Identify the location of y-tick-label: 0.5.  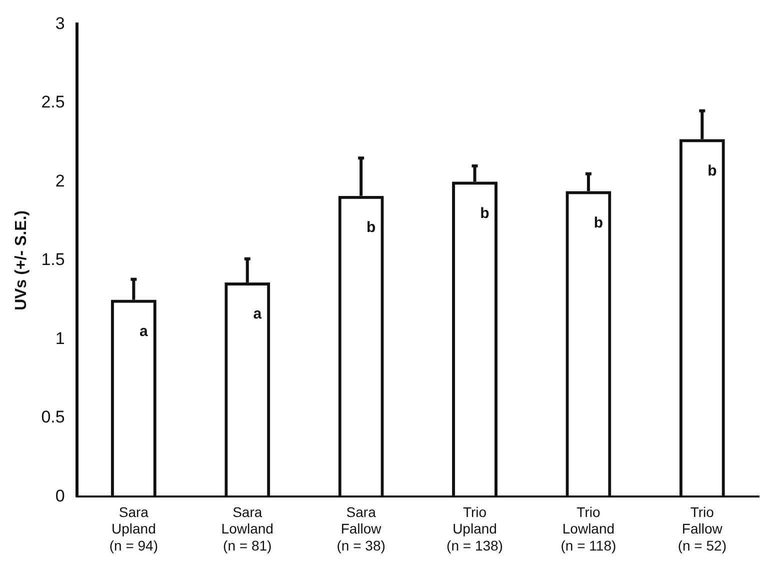
(53, 417).